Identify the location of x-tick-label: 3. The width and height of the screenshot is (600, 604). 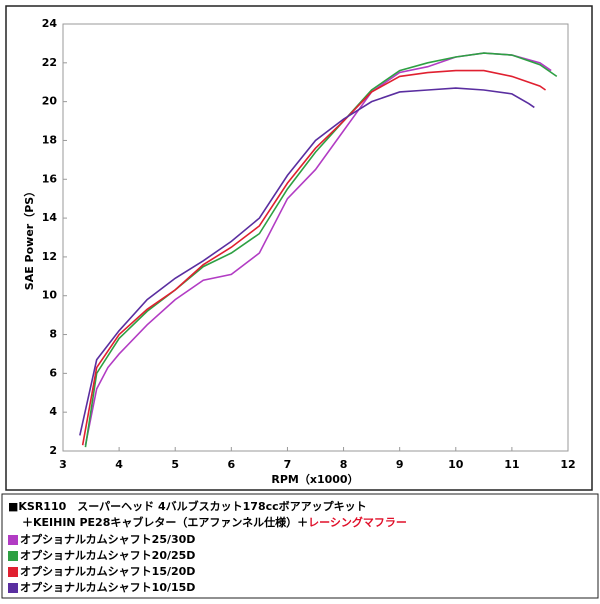
(63, 464).